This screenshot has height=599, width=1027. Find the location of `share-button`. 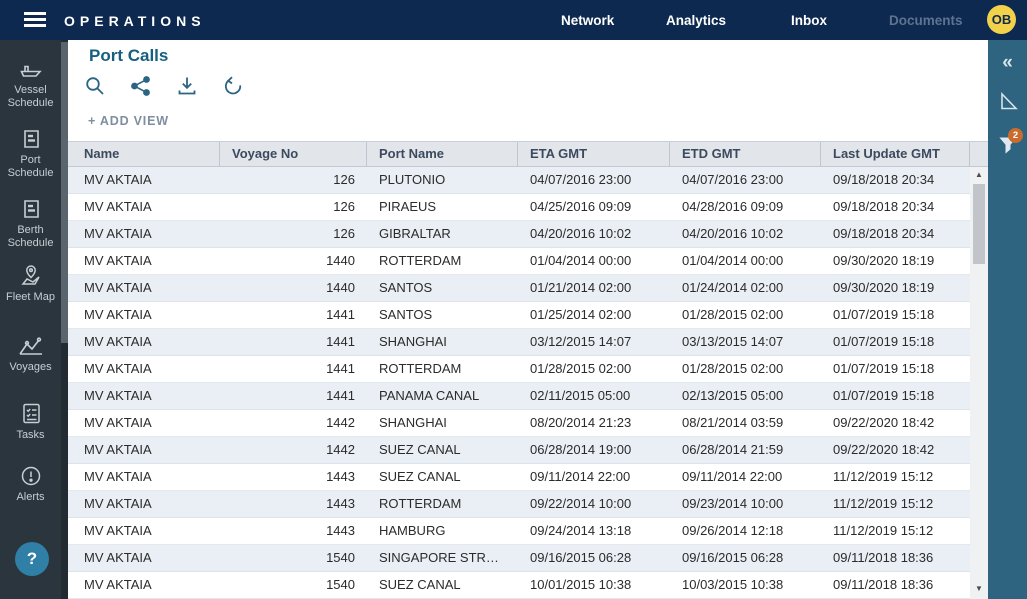

share-button is located at coordinates (141, 86).